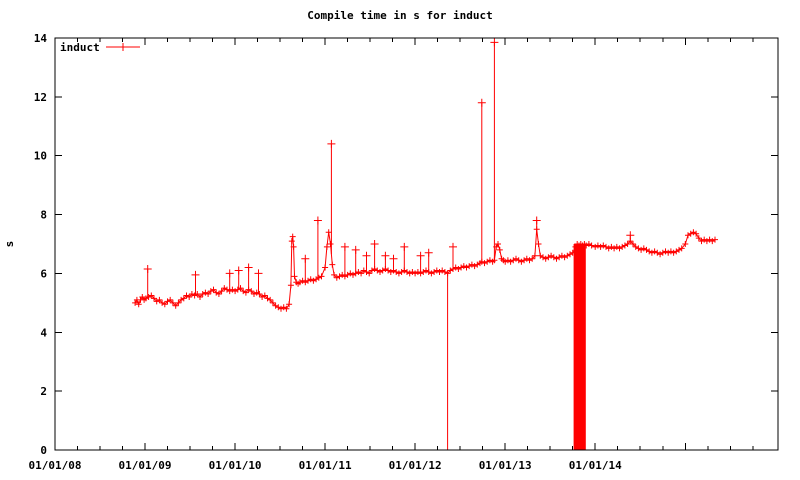  What do you see at coordinates (43, 273) in the screenshot?
I see `y-tick-label: 6` at bounding box center [43, 273].